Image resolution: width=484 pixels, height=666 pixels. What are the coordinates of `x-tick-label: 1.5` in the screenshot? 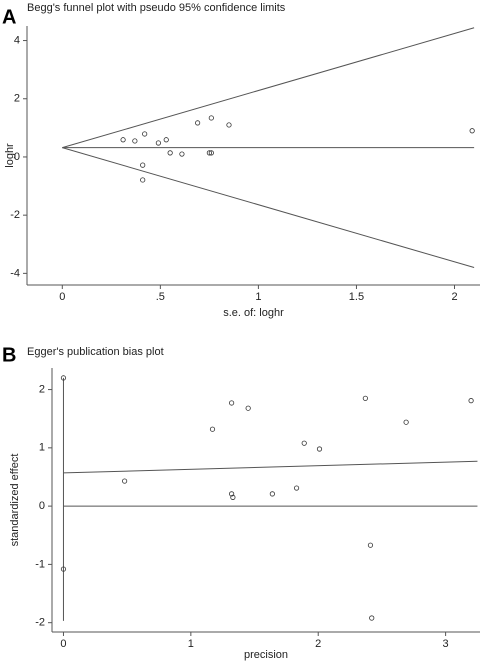 It's located at (356, 297).